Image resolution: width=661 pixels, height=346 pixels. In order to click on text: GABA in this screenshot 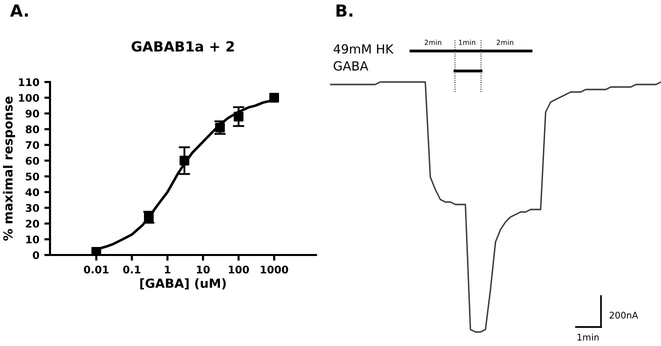, I will do `click(351, 66)`.